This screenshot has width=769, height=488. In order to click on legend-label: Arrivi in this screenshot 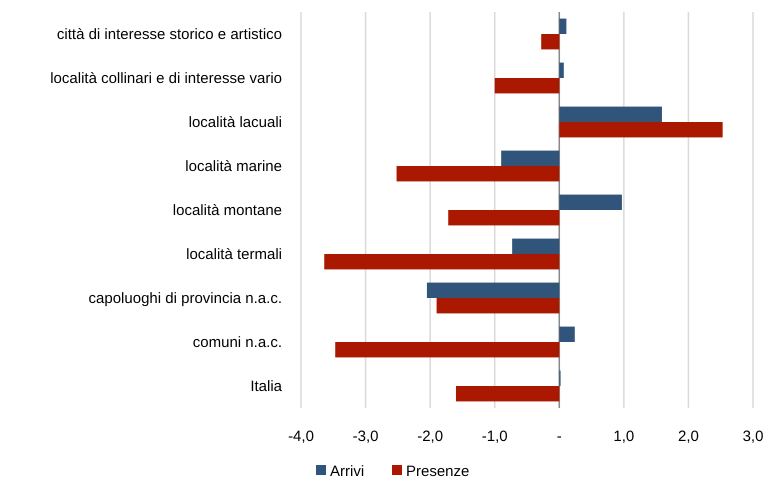, I will do `click(347, 471)`.